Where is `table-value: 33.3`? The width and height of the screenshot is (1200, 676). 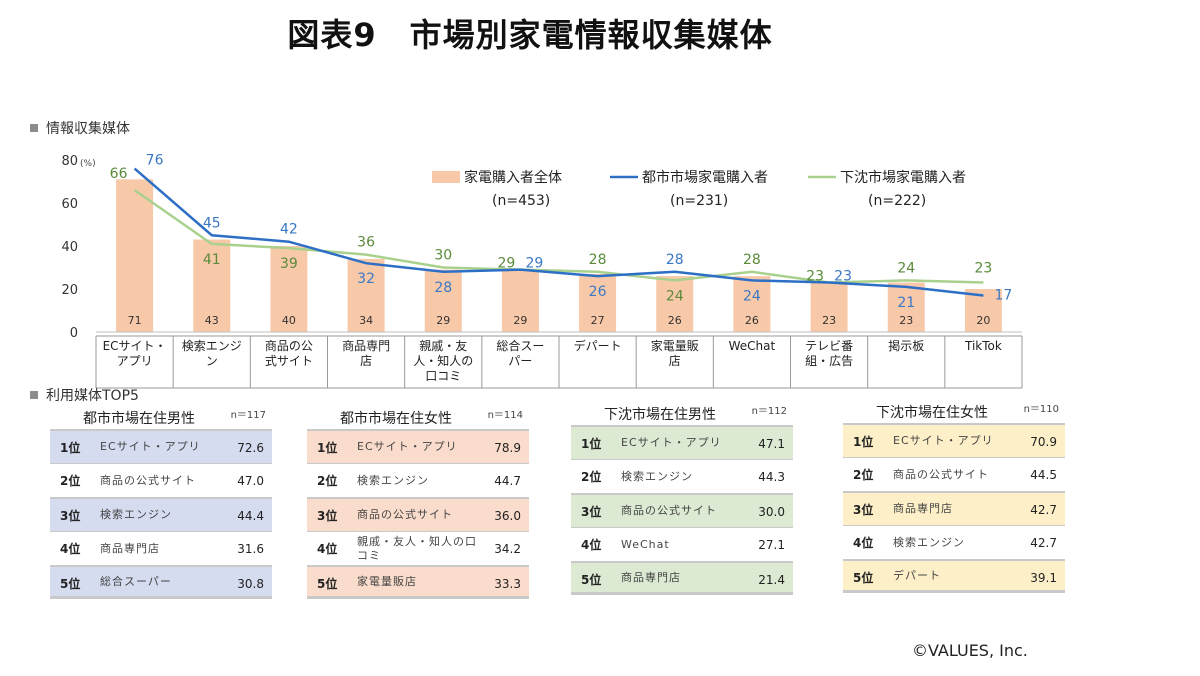
table-value: 33.3 is located at coordinates (507, 584).